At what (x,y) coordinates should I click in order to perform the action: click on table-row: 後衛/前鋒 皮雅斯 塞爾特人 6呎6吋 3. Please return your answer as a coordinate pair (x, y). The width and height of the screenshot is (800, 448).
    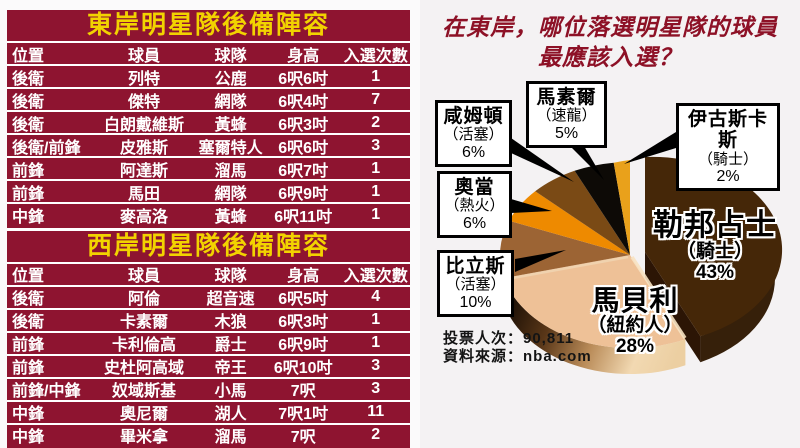
    Looking at the image, I should click on (208, 146).